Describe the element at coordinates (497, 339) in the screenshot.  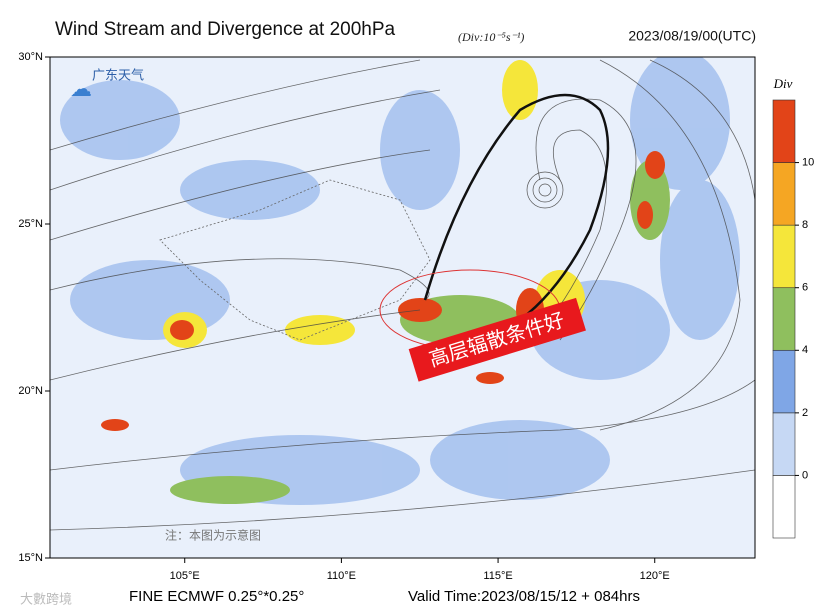
I see `annotation-bg` at that location.